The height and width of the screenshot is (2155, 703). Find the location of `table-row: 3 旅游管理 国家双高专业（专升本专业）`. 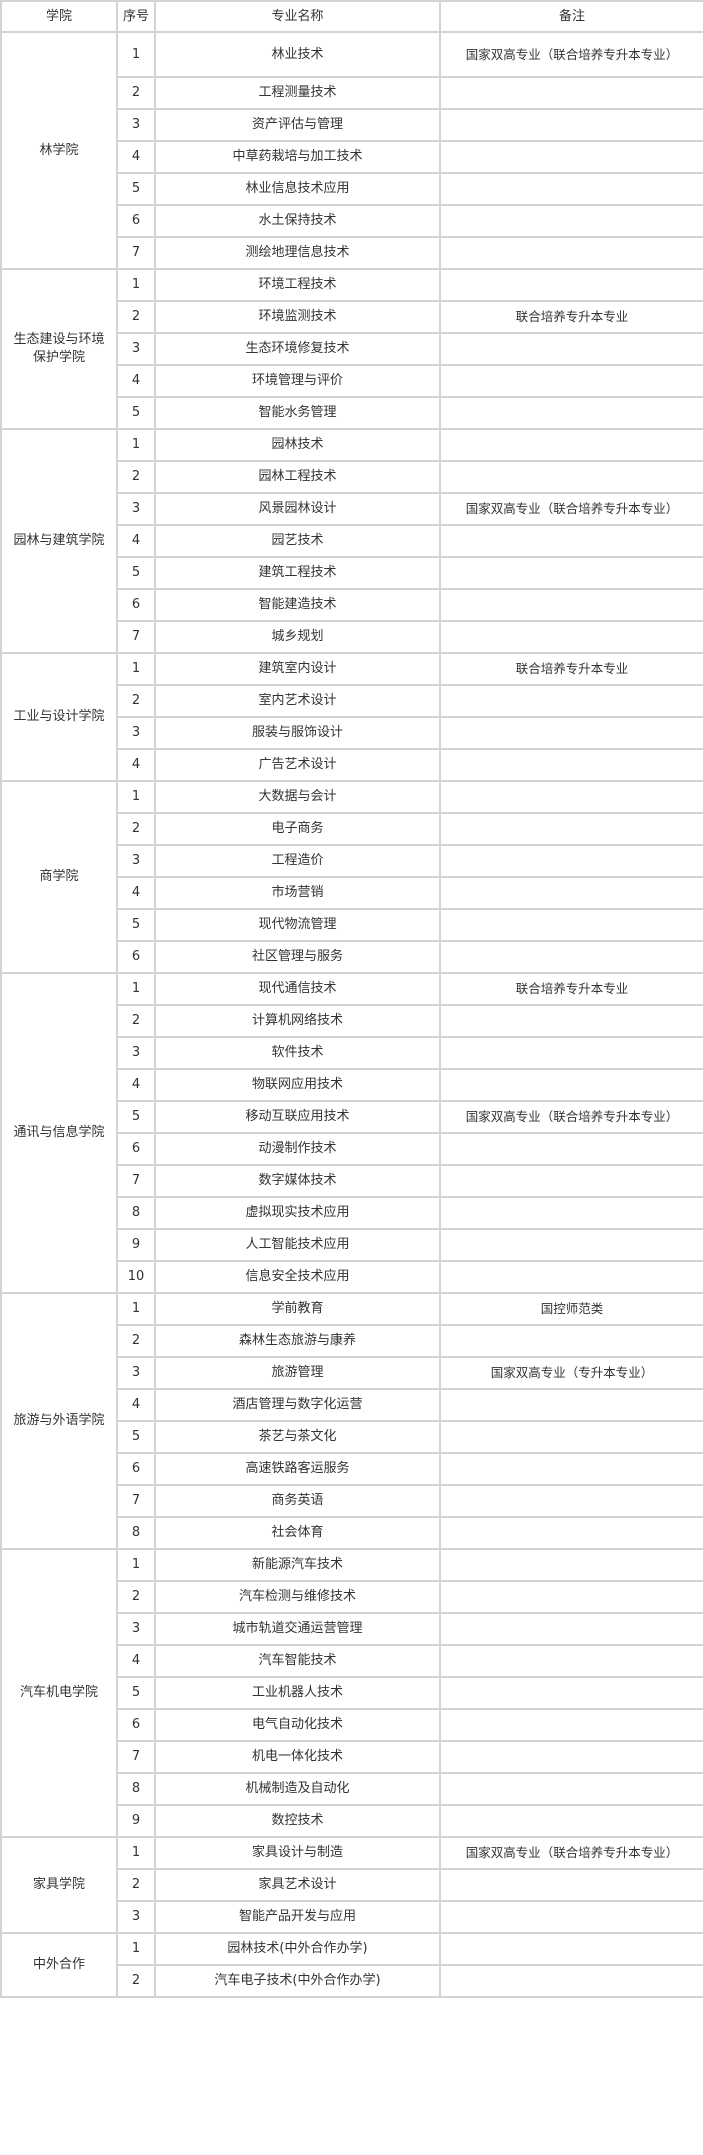

table-row: 3 旅游管理 国家双高专业（专升本专业） is located at coordinates (352, 1373).